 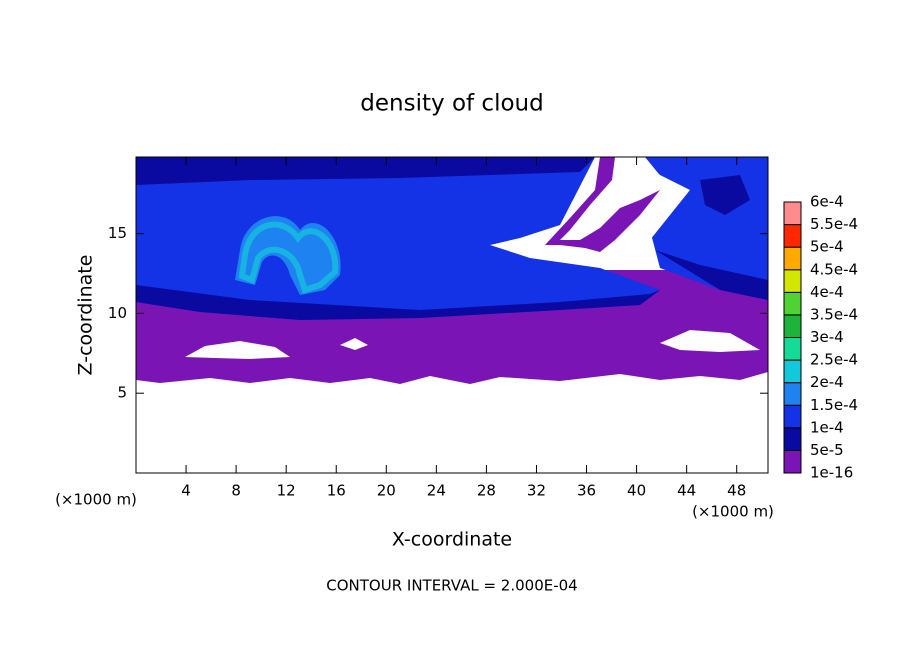 I want to click on x-axis-title: X-coordinate, so click(x=452, y=540).